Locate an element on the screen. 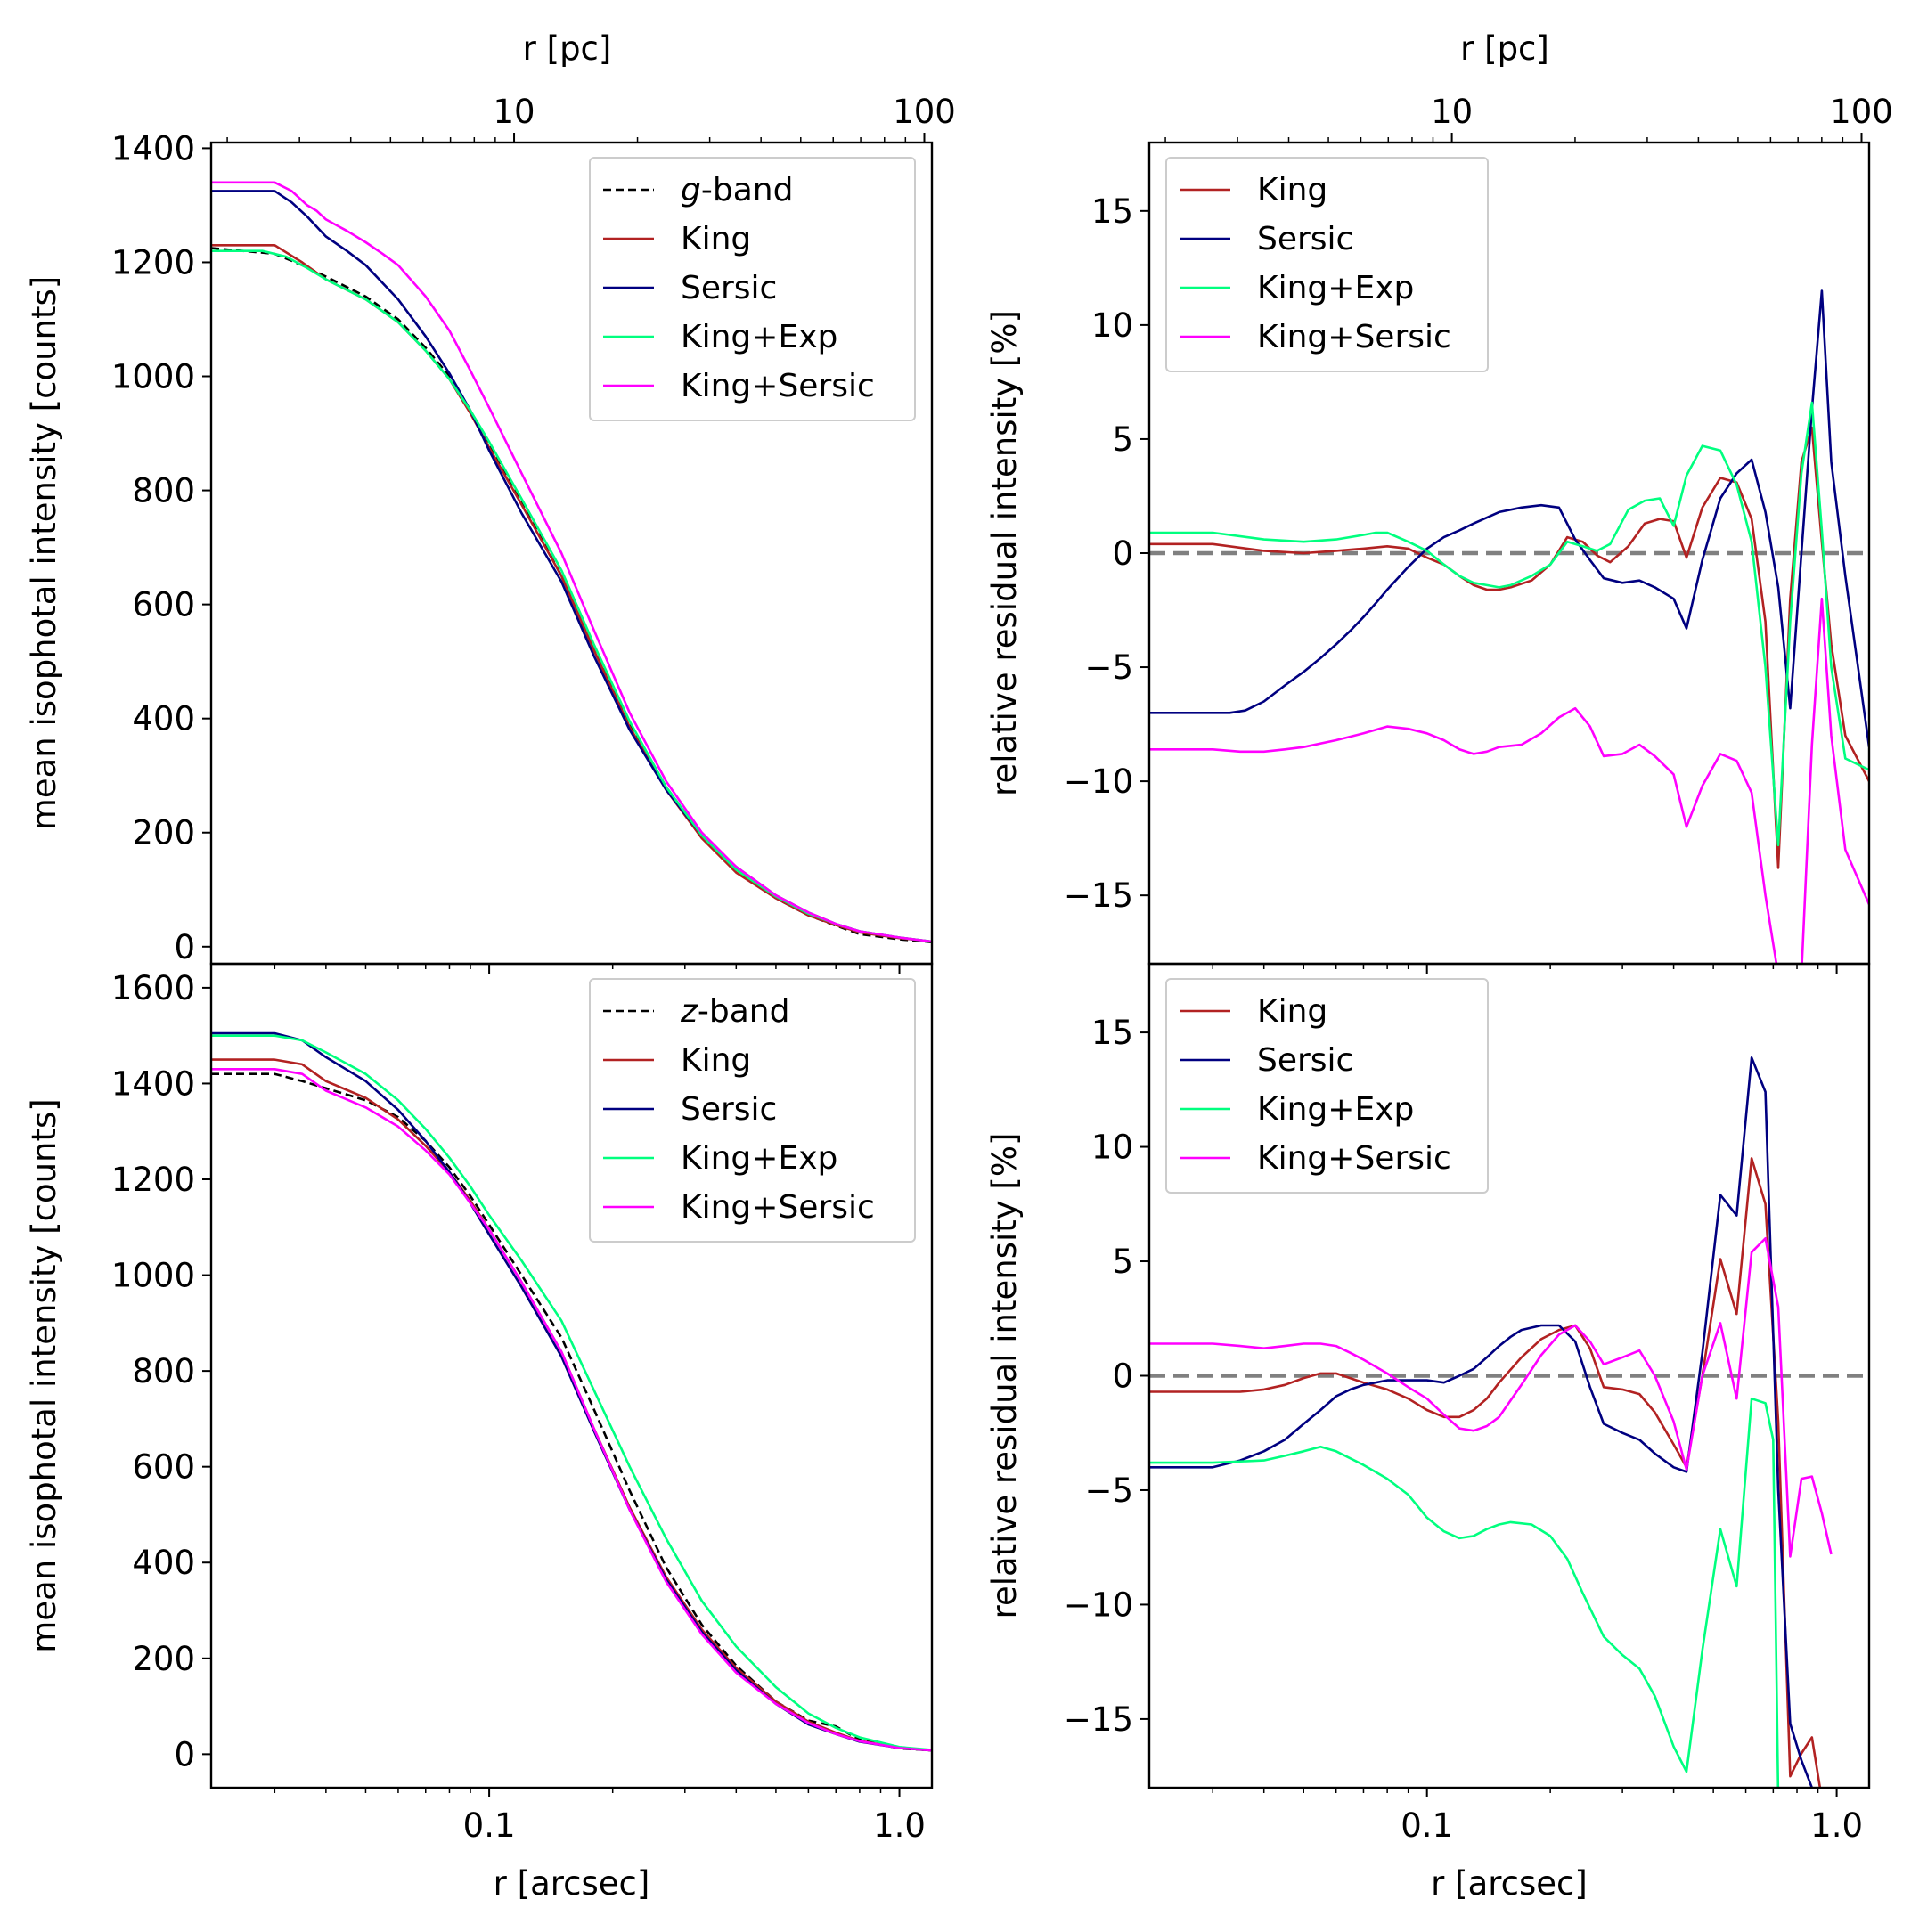  z-profile-legend-label-italic: z is located at coordinates (689, 1012).